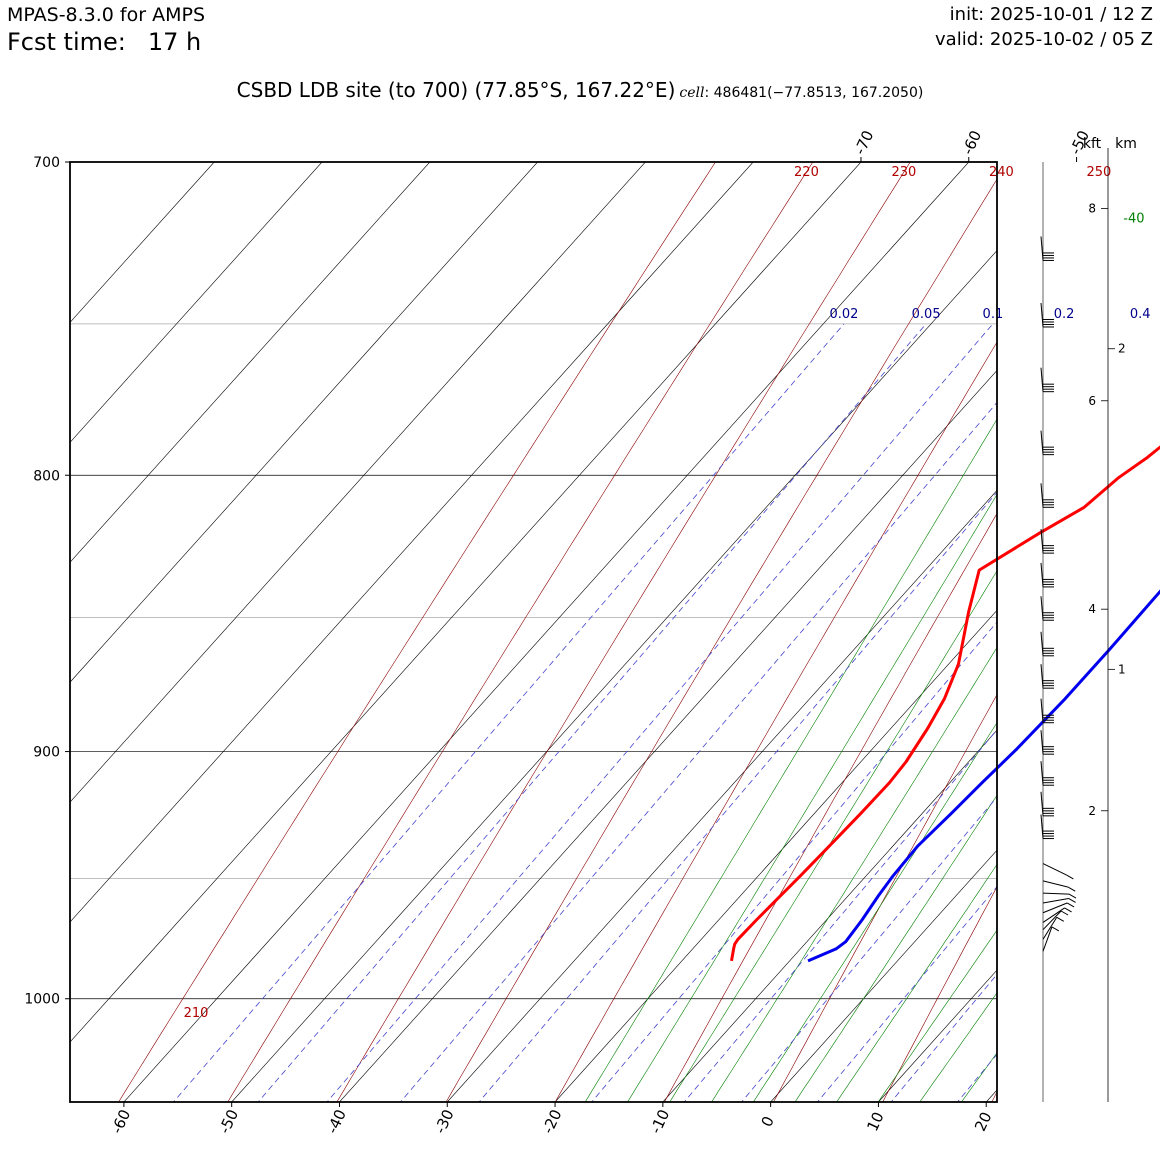  Describe the element at coordinates (336, 1122) in the screenshot. I see `temperature-tick-label: -40` at that location.